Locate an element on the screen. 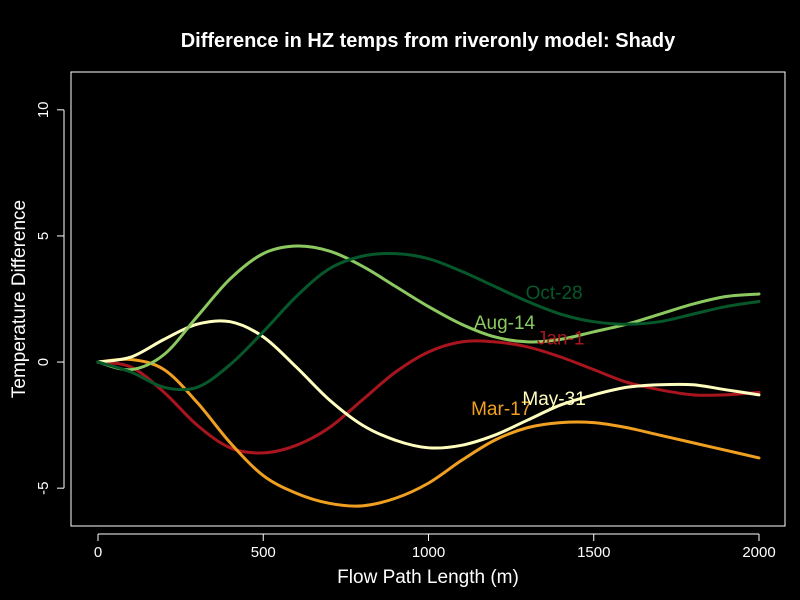 This screenshot has width=800, height=600. x-axis: 0 500 1000 1500 2000 is located at coordinates (435, 547).